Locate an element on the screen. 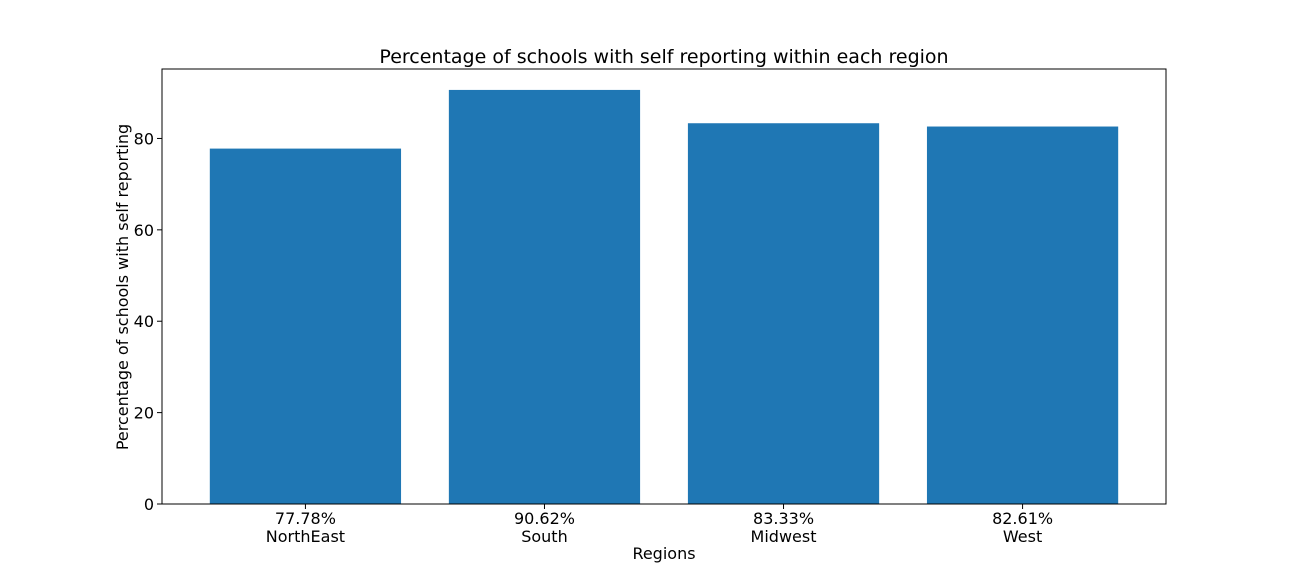  y-tick-label: 40 is located at coordinates (144, 321).